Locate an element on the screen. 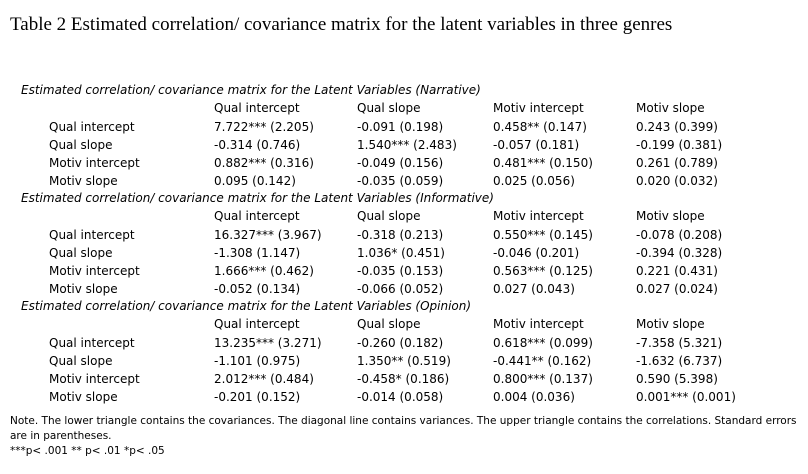 The image size is (808, 474). table-cell: 0.882*** (0.316) is located at coordinates (264, 163).